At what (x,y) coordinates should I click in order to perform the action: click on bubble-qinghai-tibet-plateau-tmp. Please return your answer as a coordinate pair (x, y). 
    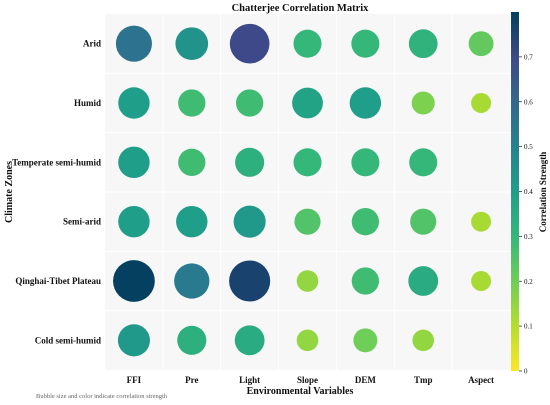
    Looking at the image, I should click on (423, 281).